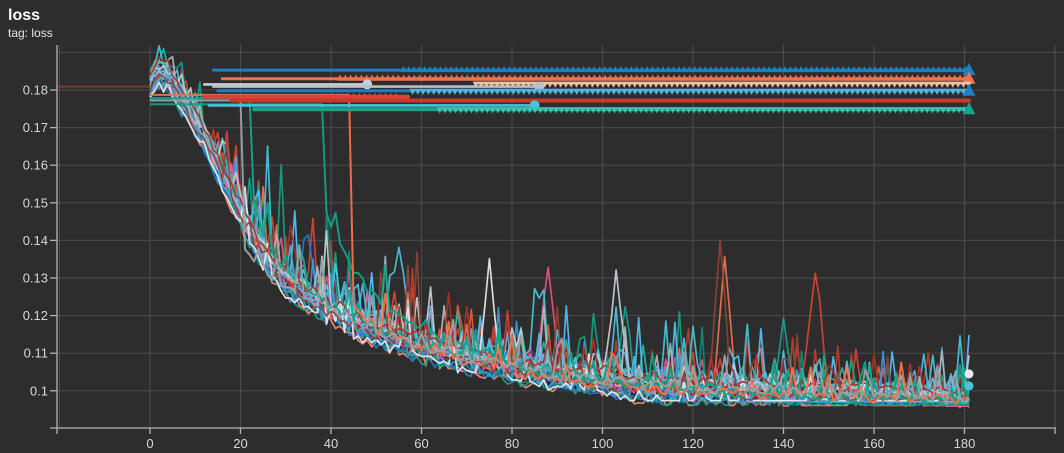 This screenshot has height=453, width=1064. What do you see at coordinates (969, 69) in the screenshot?
I see `plateau-blue-0.1853-end-marker` at bounding box center [969, 69].